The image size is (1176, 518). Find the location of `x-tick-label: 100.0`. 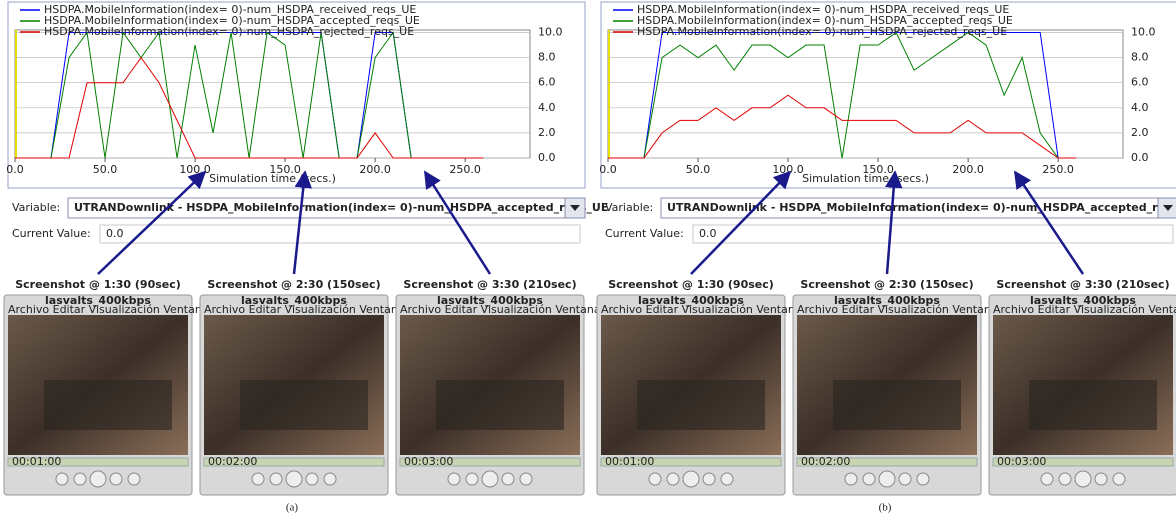

x-tick-label: 100.0 is located at coordinates (195, 169).